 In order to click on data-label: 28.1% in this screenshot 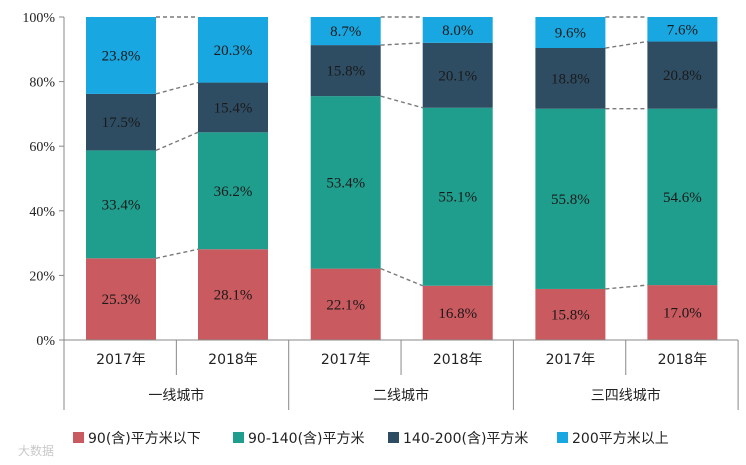, I will do `click(233, 296)`.